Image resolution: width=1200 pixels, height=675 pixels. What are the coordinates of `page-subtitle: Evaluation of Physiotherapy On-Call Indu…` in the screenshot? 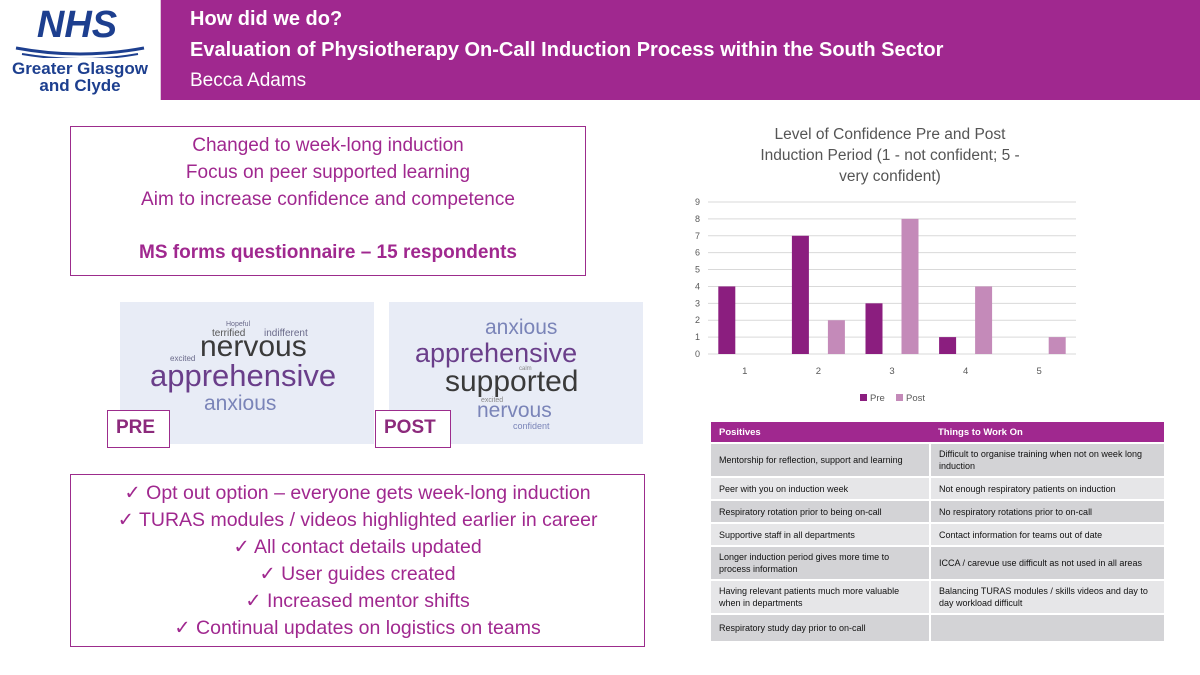 It's located at (567, 50).